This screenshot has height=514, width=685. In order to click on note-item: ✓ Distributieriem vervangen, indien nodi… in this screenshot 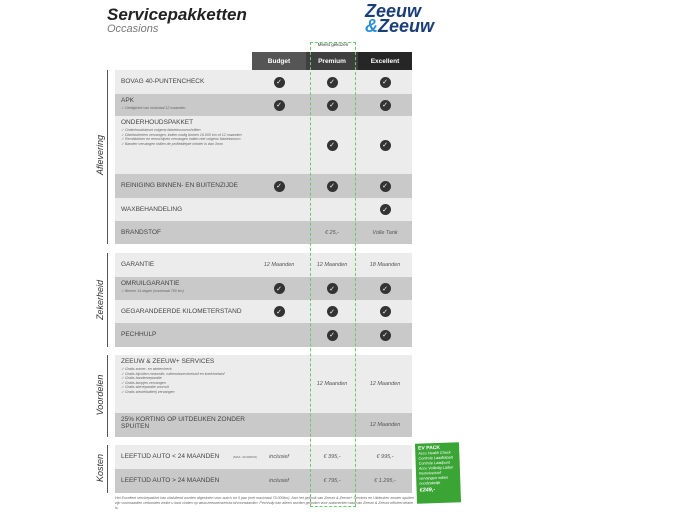, I will do `click(181, 134)`.